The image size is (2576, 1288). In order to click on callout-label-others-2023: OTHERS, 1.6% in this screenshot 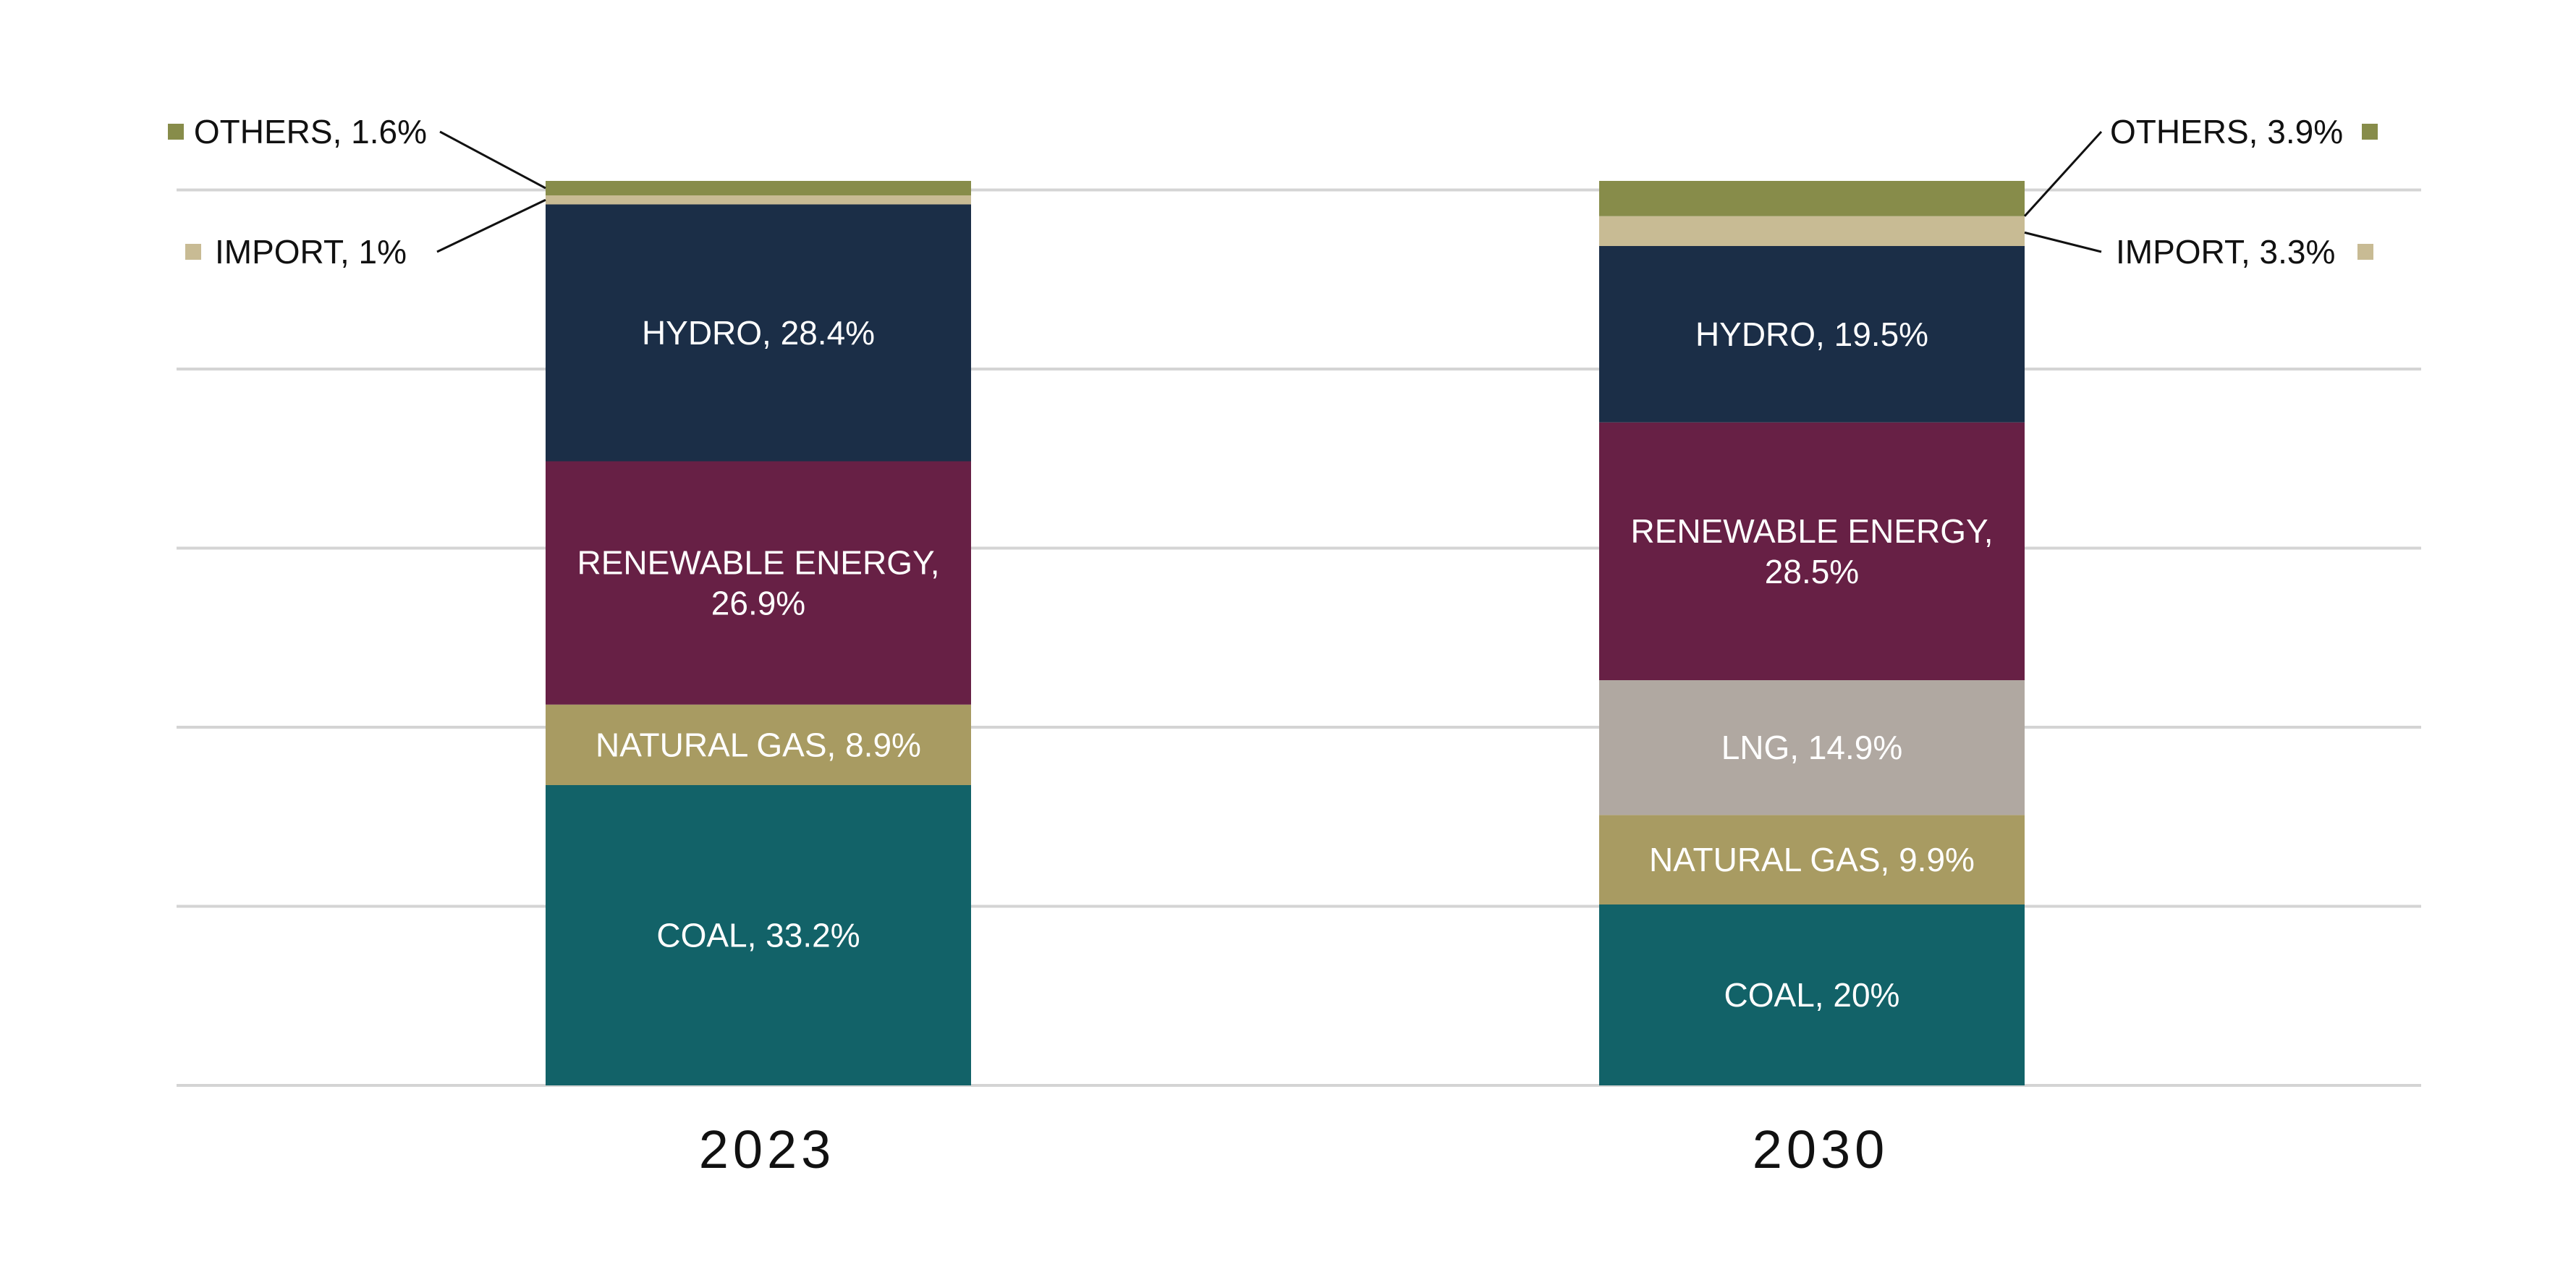, I will do `click(310, 132)`.